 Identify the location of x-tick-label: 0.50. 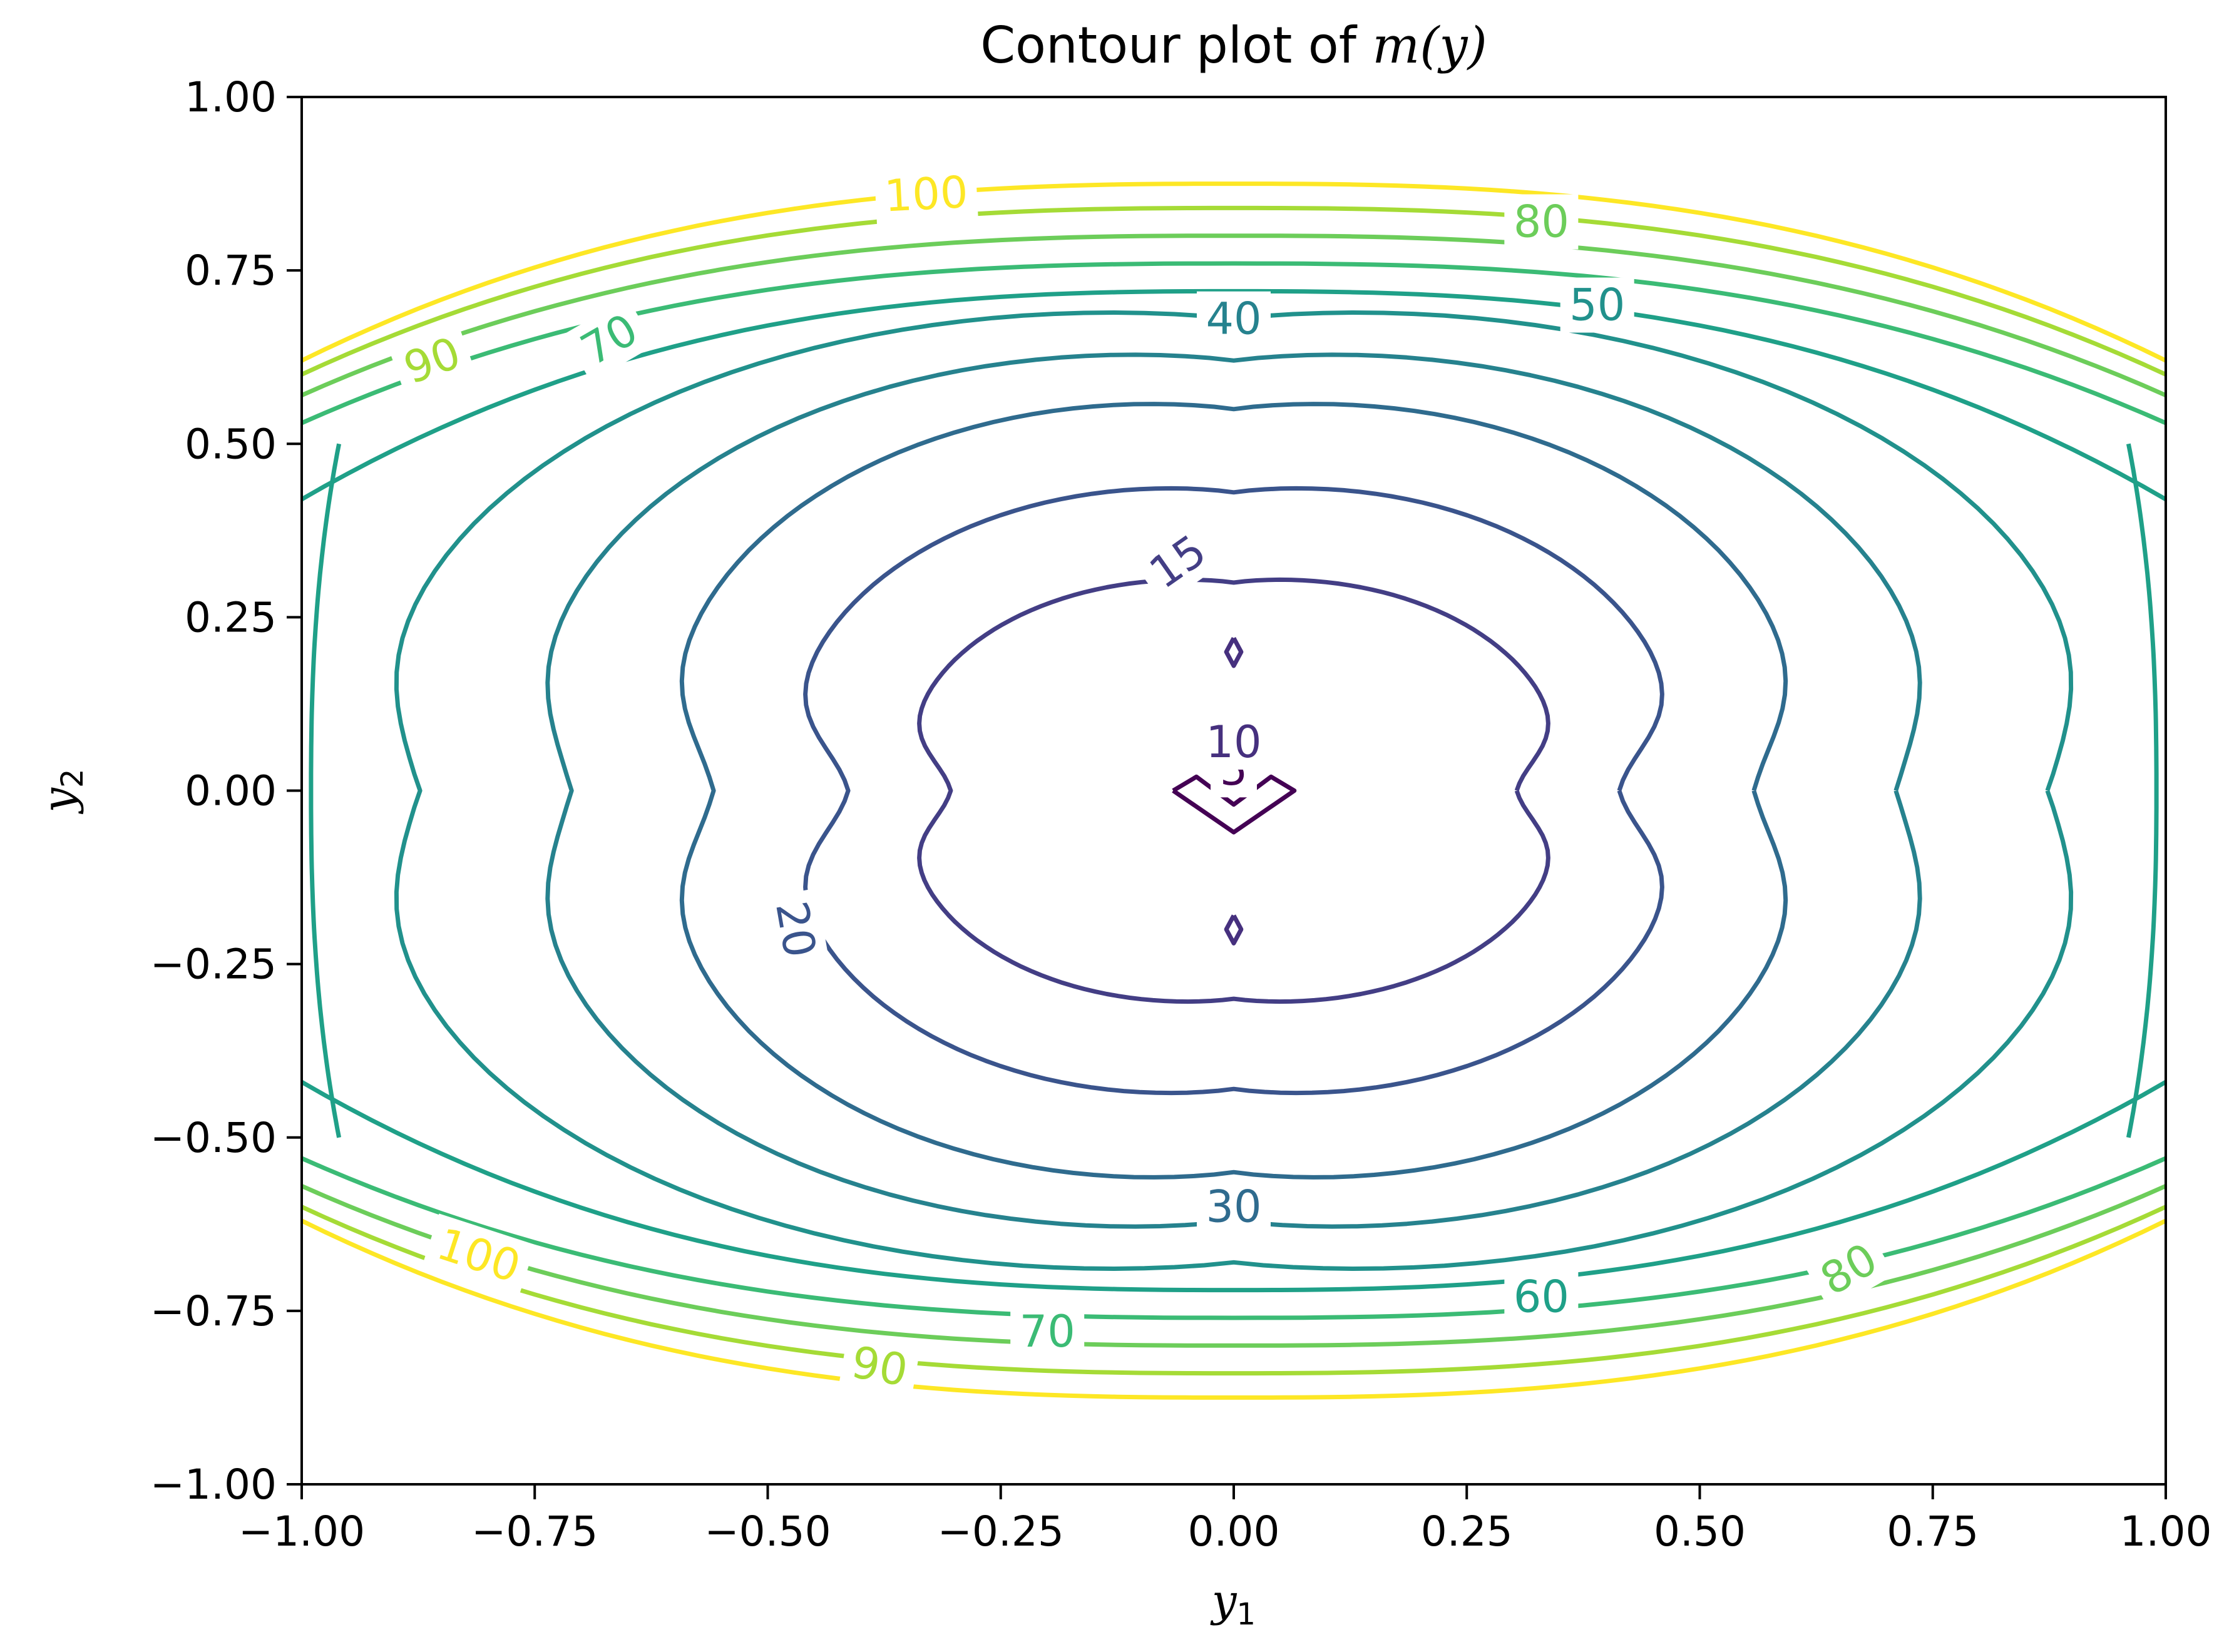
(1700, 1531).